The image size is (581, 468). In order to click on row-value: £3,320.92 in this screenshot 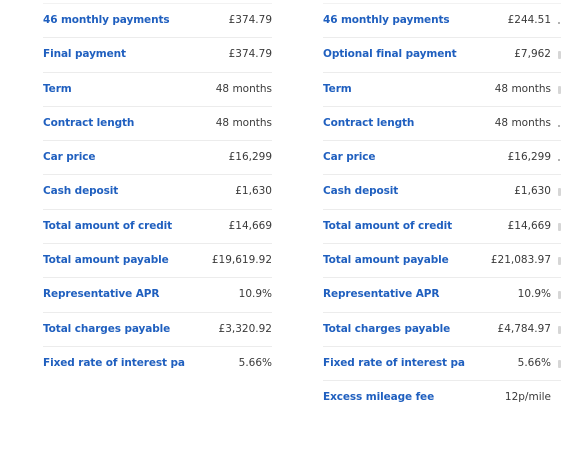, I will do `click(245, 328)`.